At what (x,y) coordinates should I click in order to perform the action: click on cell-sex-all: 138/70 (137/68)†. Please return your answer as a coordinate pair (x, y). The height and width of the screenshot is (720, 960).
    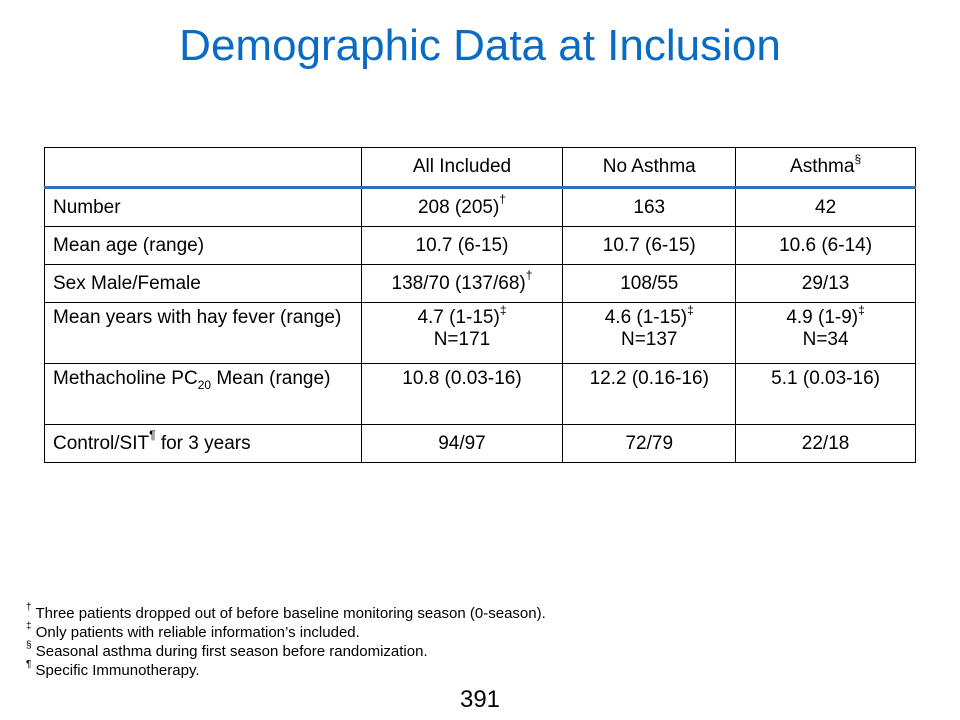
    Looking at the image, I should click on (462, 283).